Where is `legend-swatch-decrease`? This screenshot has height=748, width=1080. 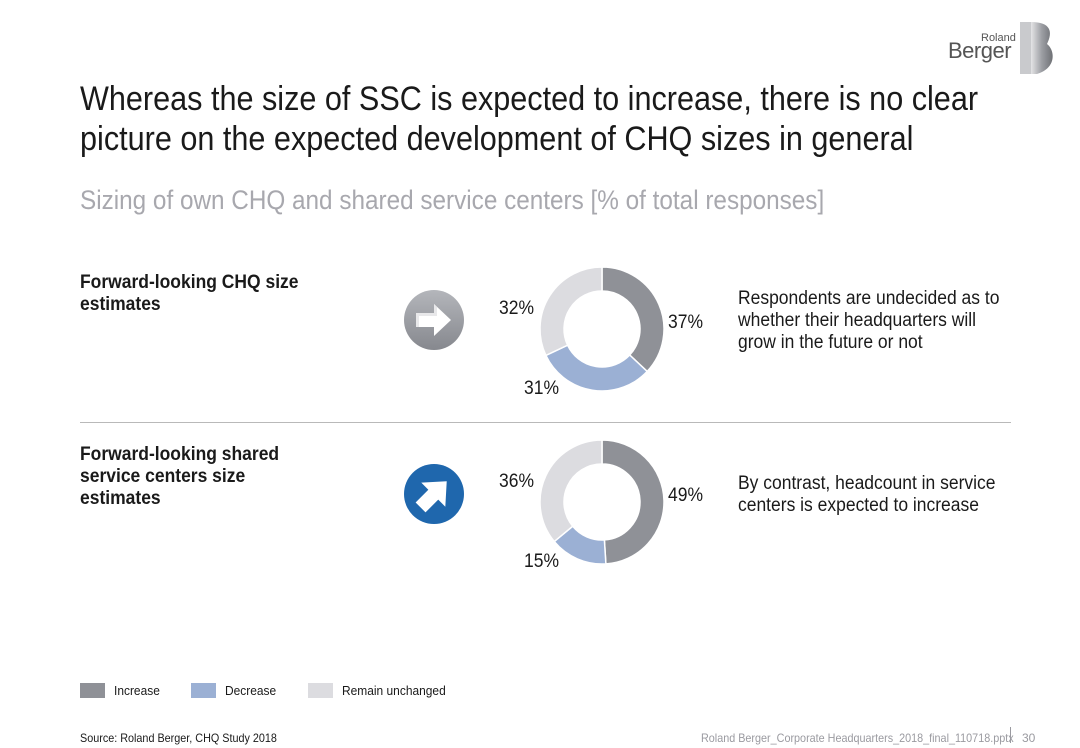 legend-swatch-decrease is located at coordinates (203, 690).